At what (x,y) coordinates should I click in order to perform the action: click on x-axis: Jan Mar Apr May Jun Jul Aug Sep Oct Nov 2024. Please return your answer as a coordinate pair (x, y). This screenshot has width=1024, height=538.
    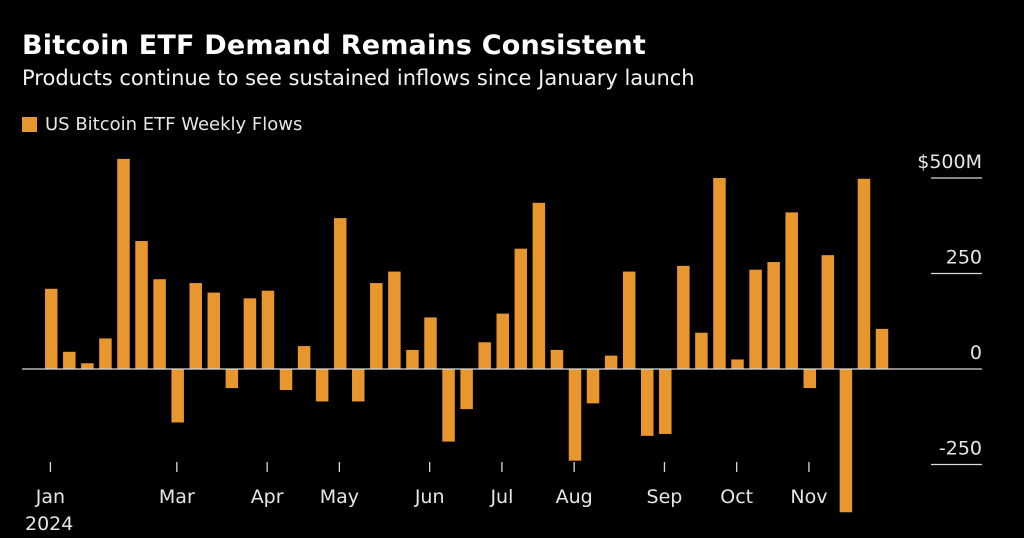
    Looking at the image, I should click on (426, 498).